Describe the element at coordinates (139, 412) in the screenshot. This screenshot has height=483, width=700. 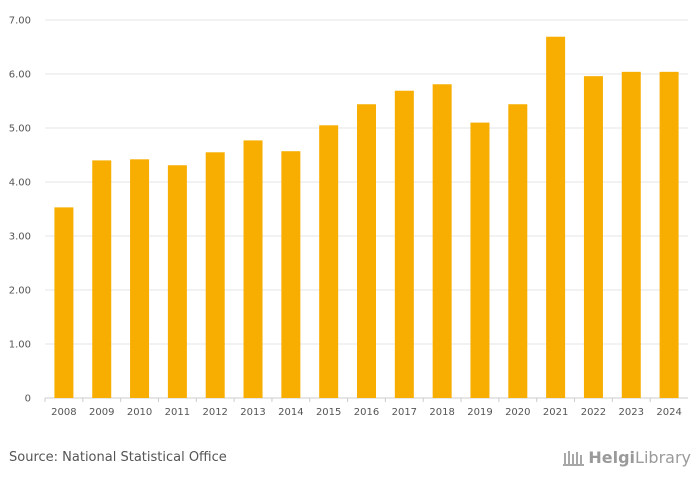
I see `x-tick-label: 2010` at that location.